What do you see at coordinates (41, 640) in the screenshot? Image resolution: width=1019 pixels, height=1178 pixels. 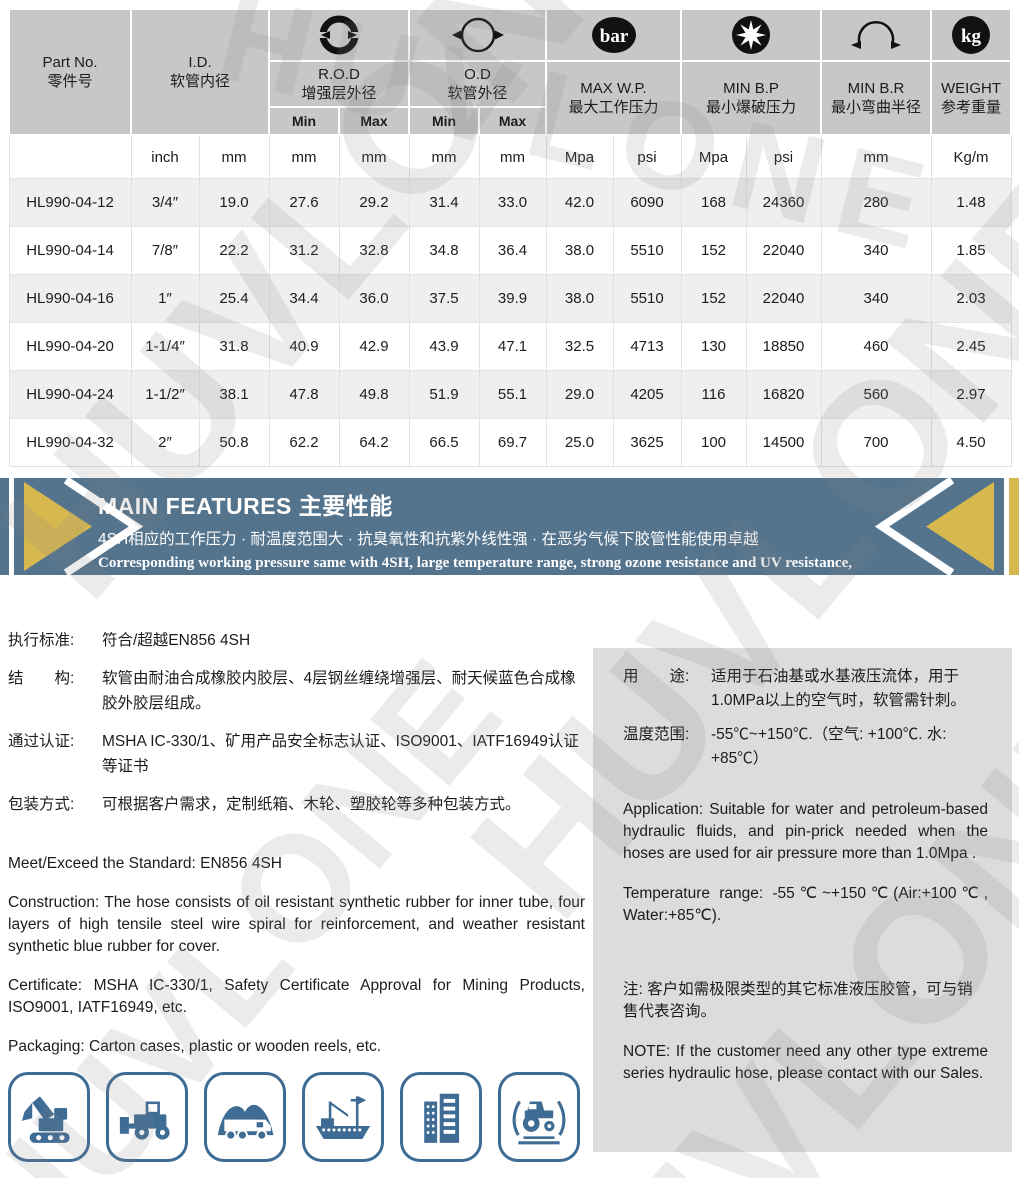 I see `standard-label-zh: 执行标准:` at bounding box center [41, 640].